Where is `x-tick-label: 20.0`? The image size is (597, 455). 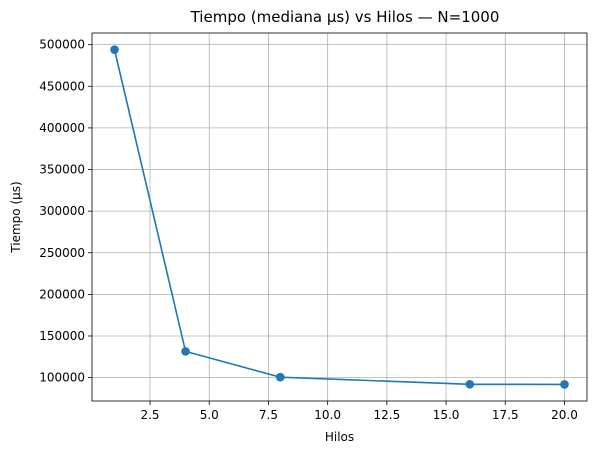 x-tick-label: 20.0 is located at coordinates (564, 415).